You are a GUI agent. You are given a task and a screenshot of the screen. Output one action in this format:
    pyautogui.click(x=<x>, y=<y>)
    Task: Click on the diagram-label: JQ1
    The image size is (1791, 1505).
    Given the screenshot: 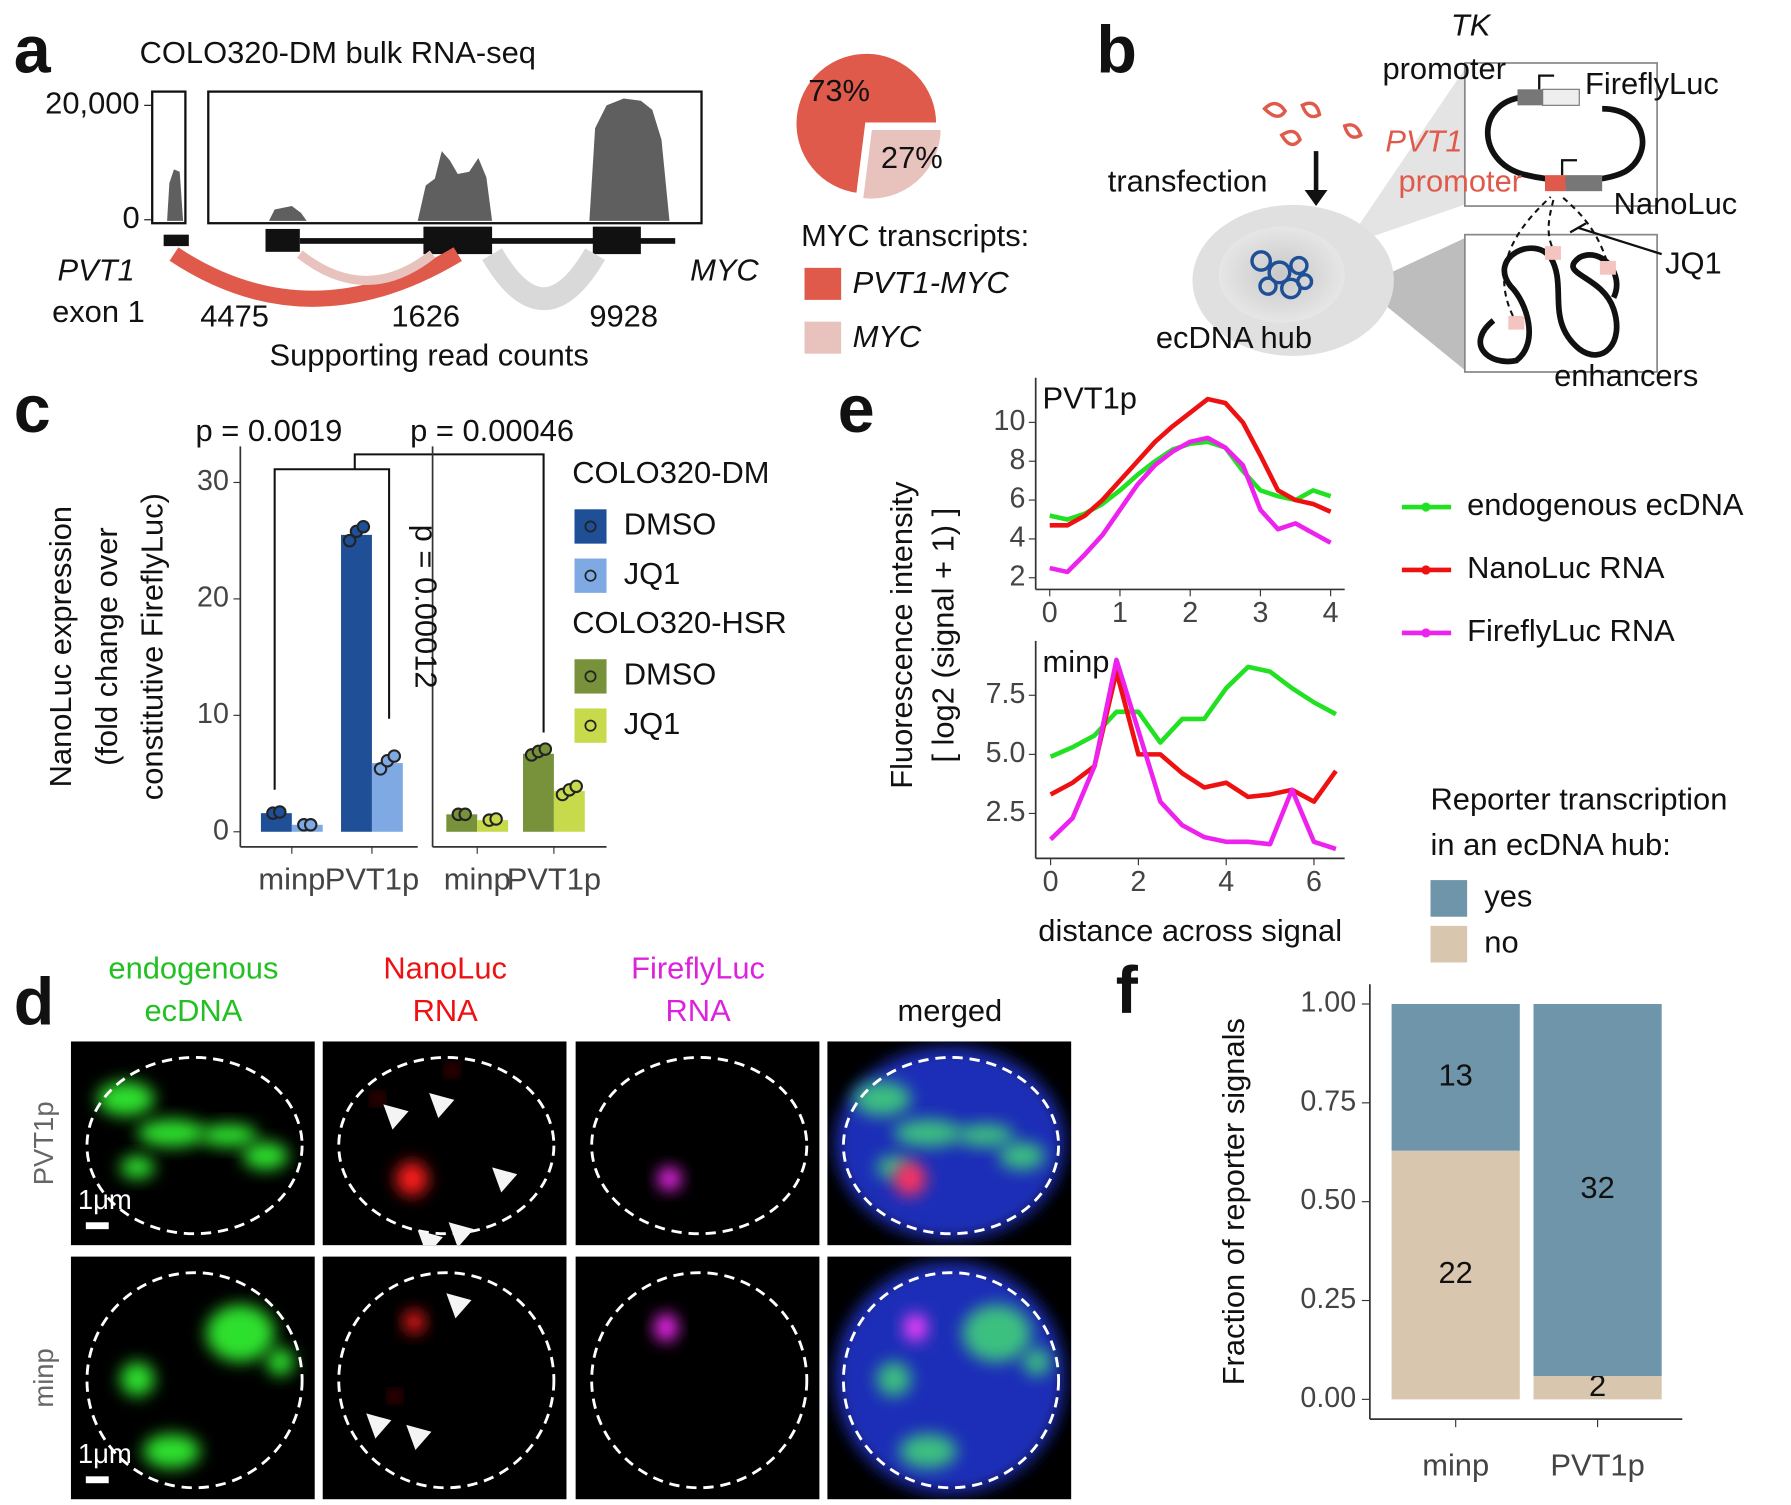 What is the action you would take?
    pyautogui.click(x=1693, y=263)
    